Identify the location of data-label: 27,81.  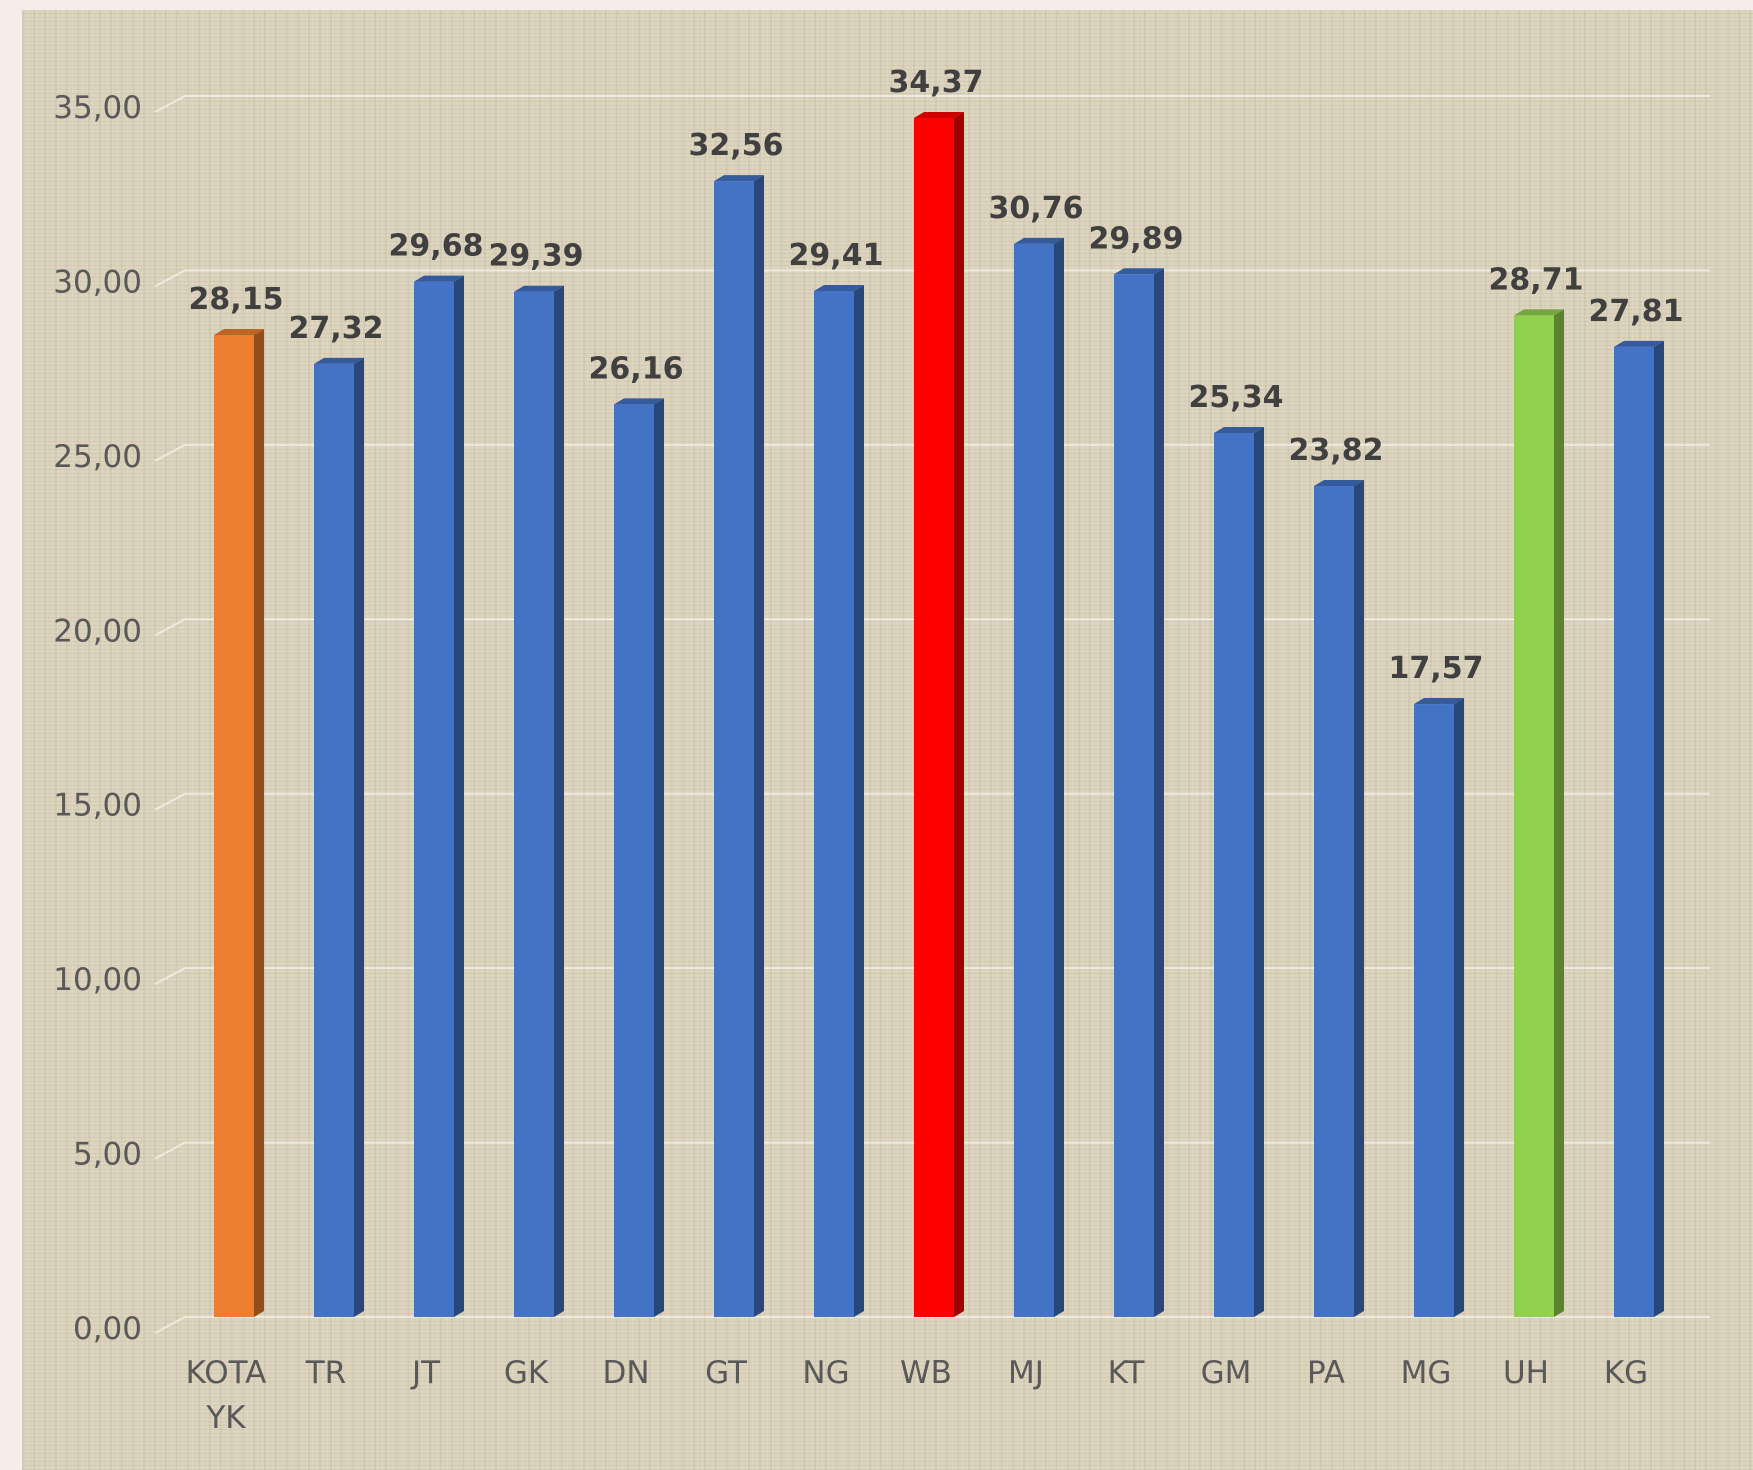
(1636, 311).